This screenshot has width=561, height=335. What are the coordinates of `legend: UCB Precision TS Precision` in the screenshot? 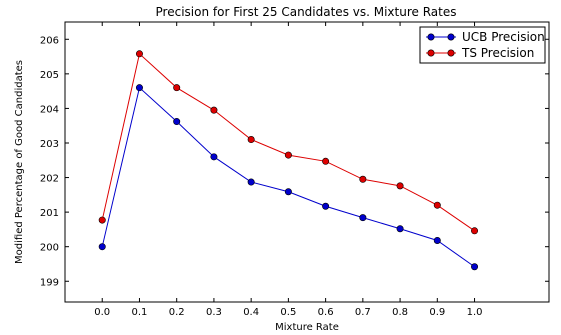 It's located at (482, 45).